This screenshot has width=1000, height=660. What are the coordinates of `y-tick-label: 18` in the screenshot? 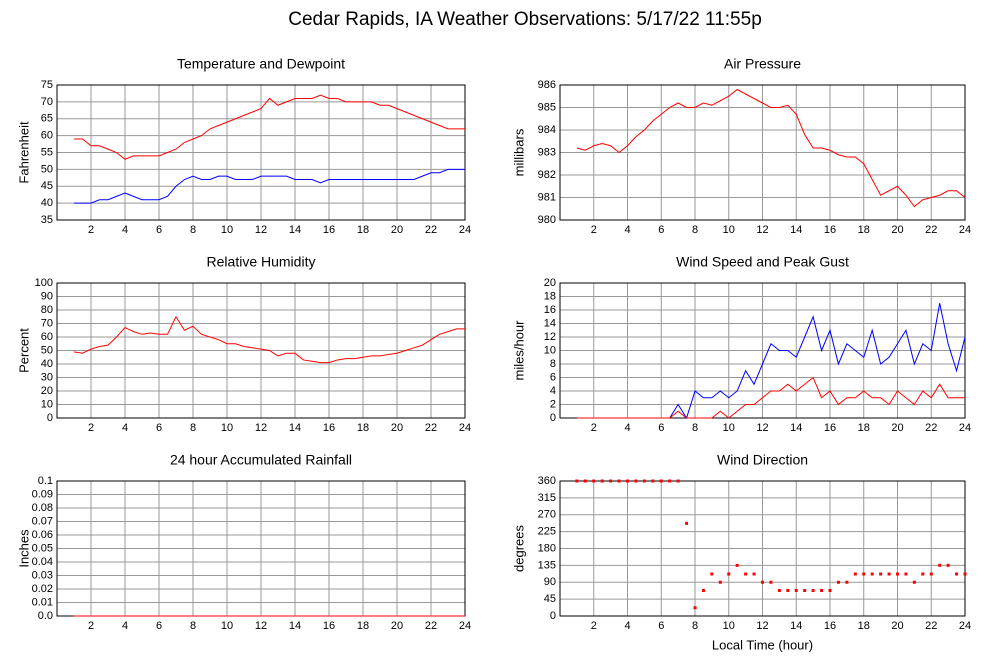 It's located at (550, 296).